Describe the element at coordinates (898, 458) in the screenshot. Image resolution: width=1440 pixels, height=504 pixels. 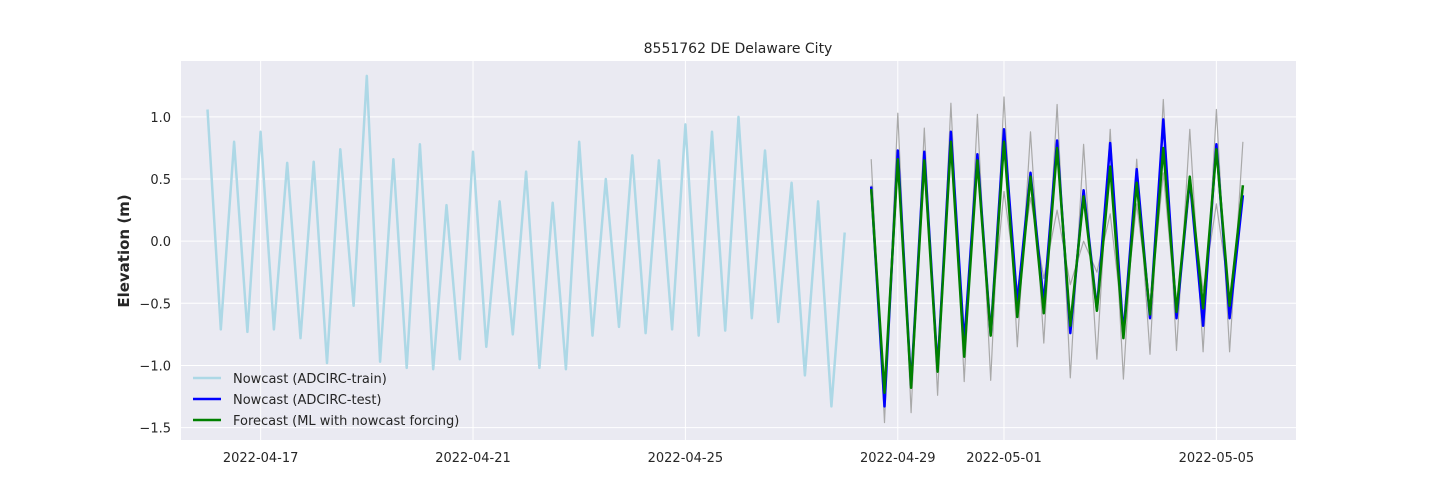
I see `x-tick-label: 2022-04-29` at that location.